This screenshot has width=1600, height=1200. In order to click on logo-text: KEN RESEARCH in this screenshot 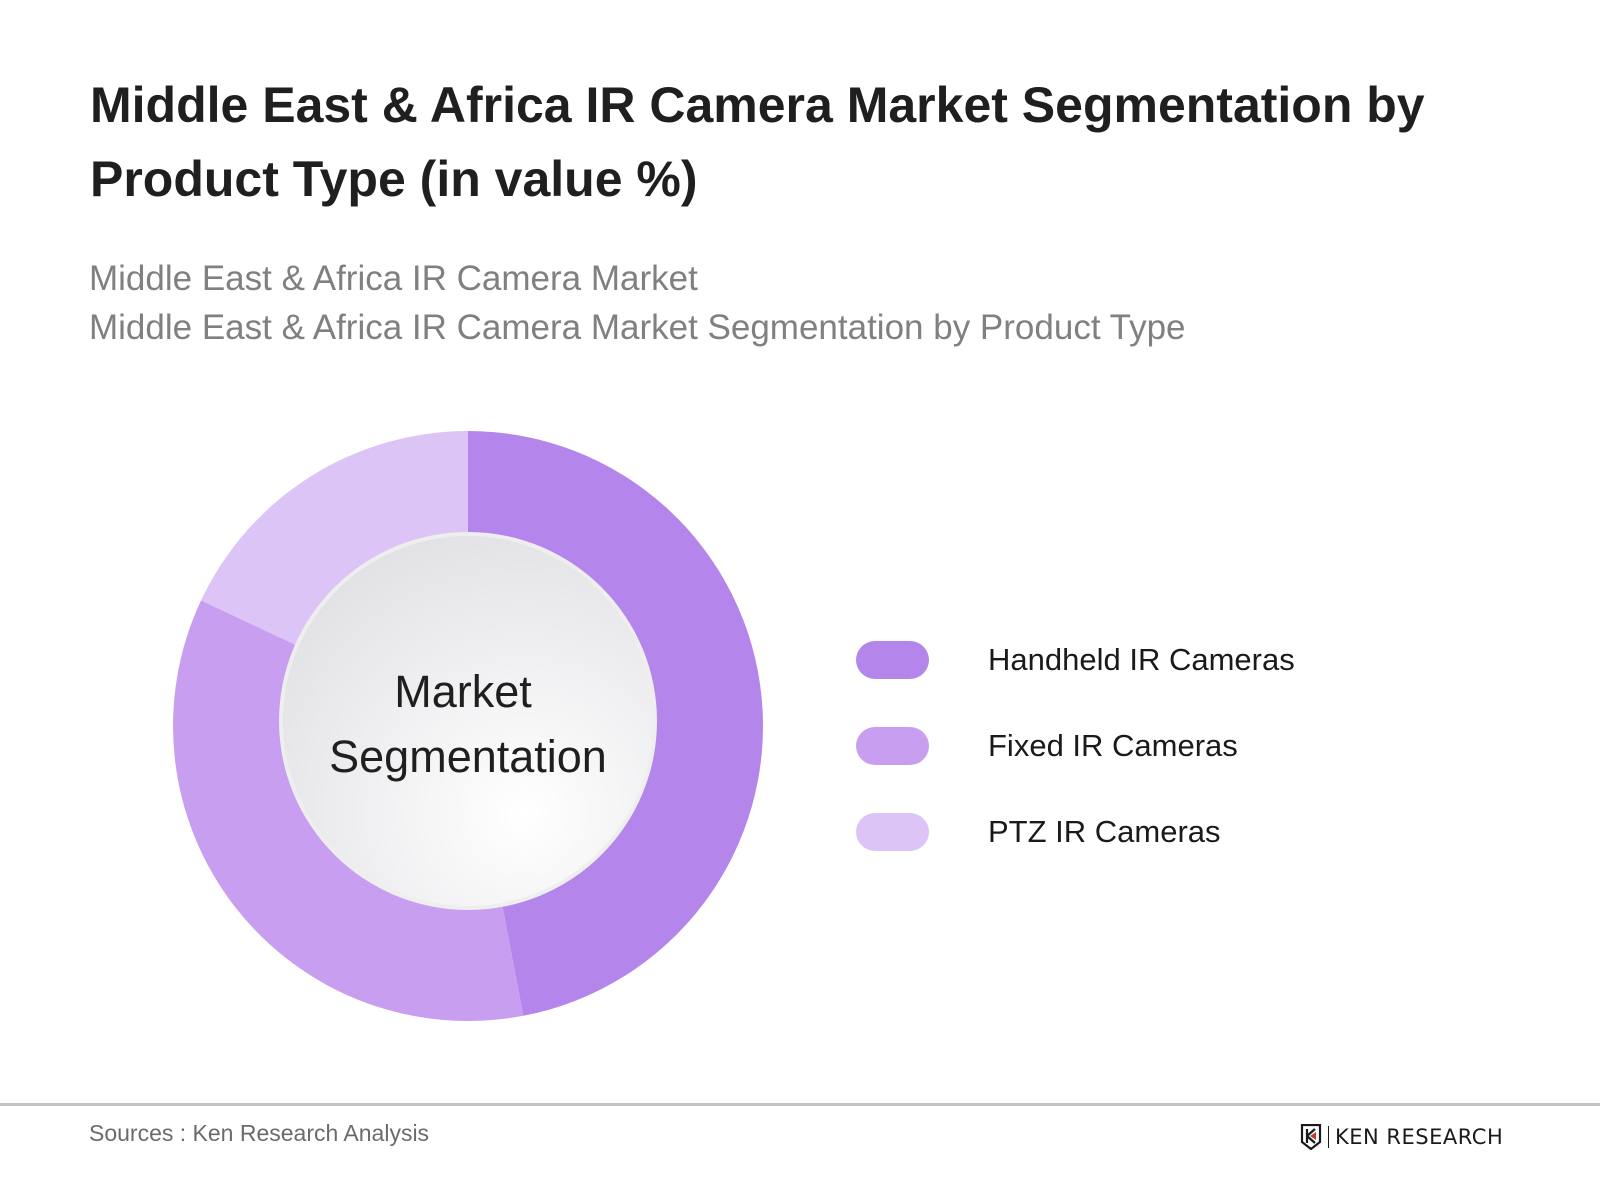, I will do `click(1419, 1137)`.